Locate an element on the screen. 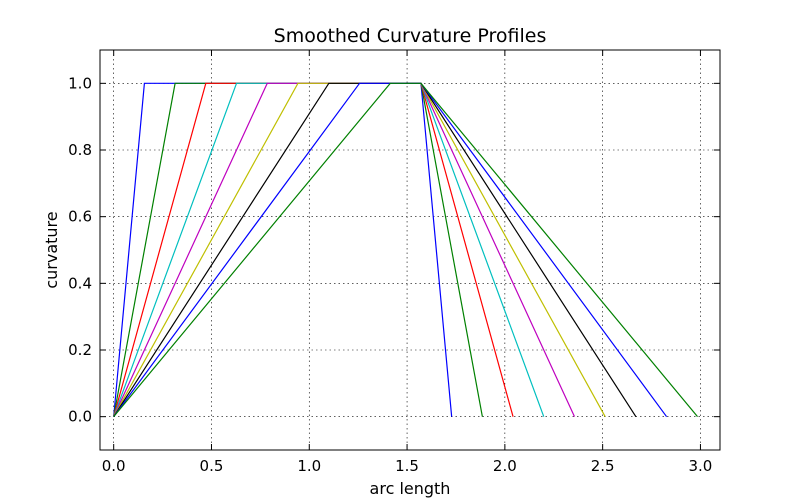 The width and height of the screenshot is (799, 500). x-tick-label: 0.0 is located at coordinates (114, 466).